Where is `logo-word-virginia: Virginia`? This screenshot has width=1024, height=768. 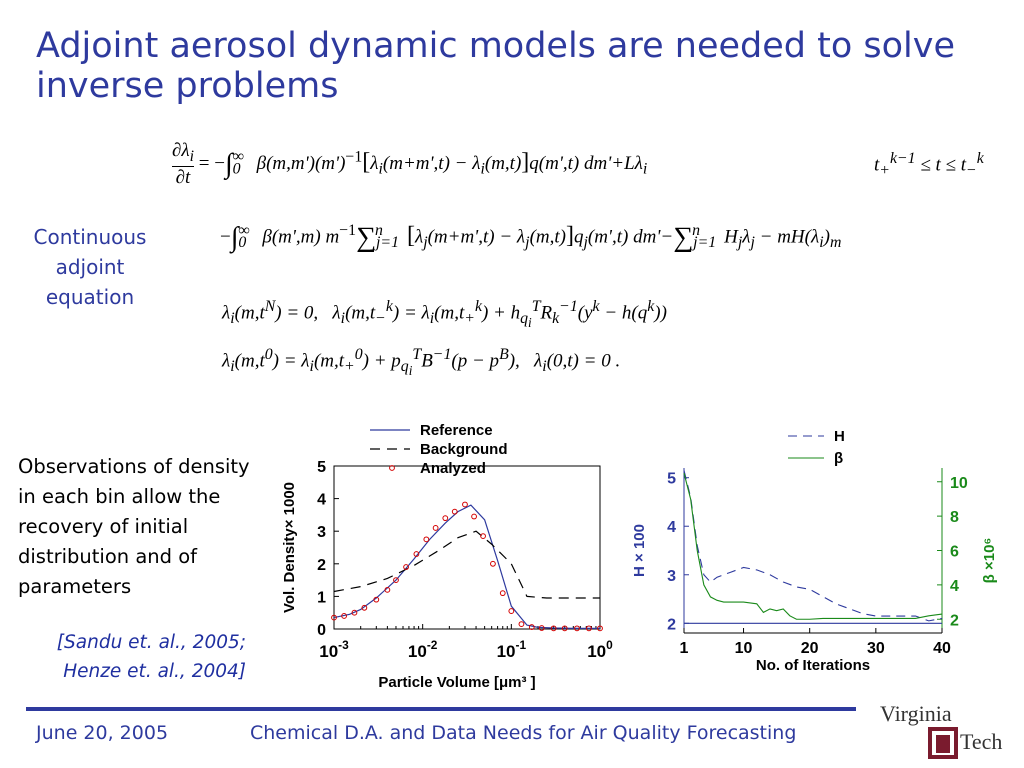 logo-word-virginia: Virginia is located at coordinates (916, 713).